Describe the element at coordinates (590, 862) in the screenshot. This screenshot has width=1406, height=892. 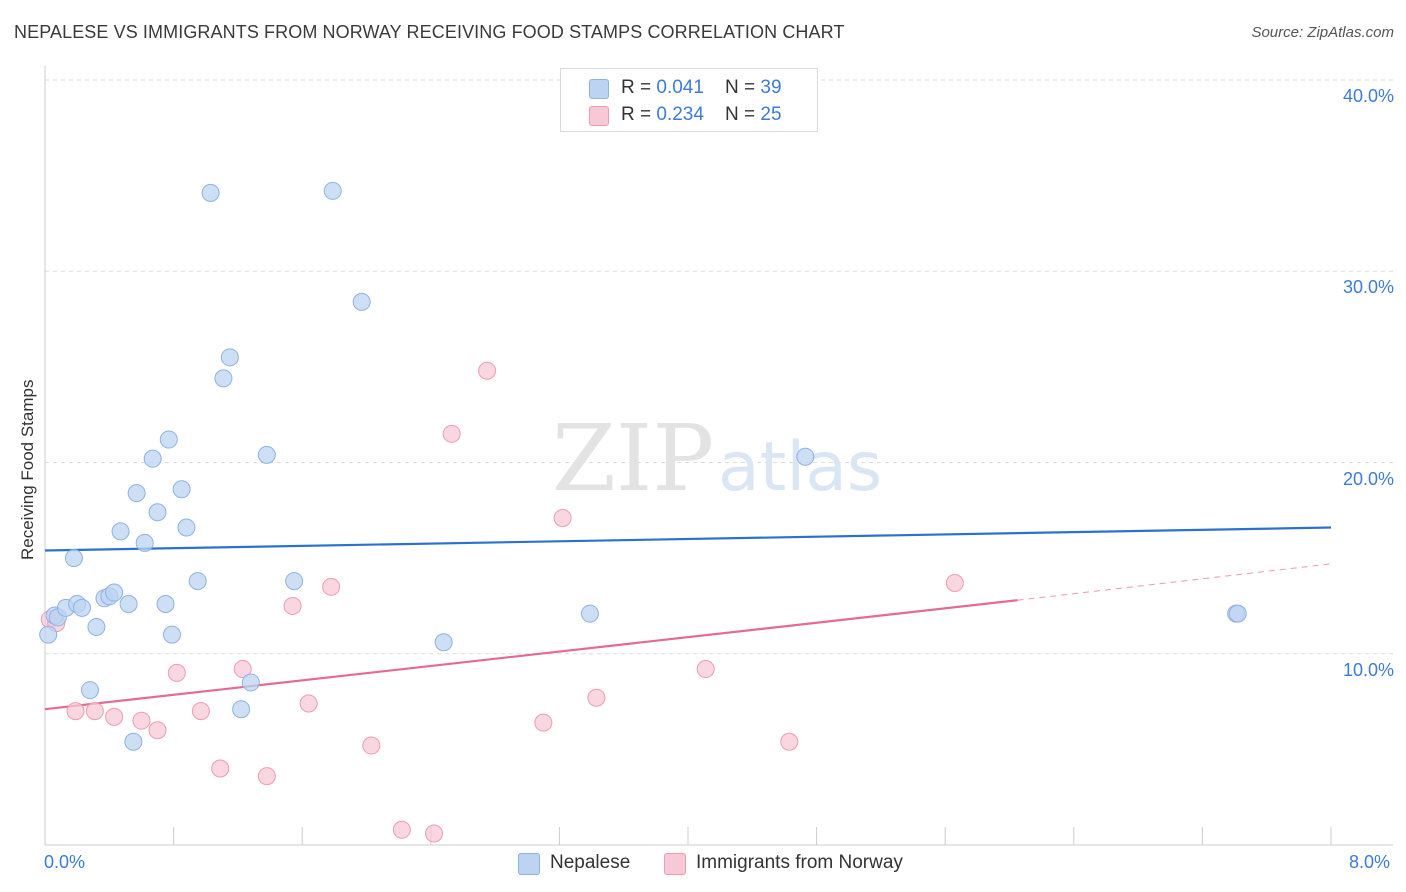
I see `legend-label-nepalese: Nepalese` at that location.